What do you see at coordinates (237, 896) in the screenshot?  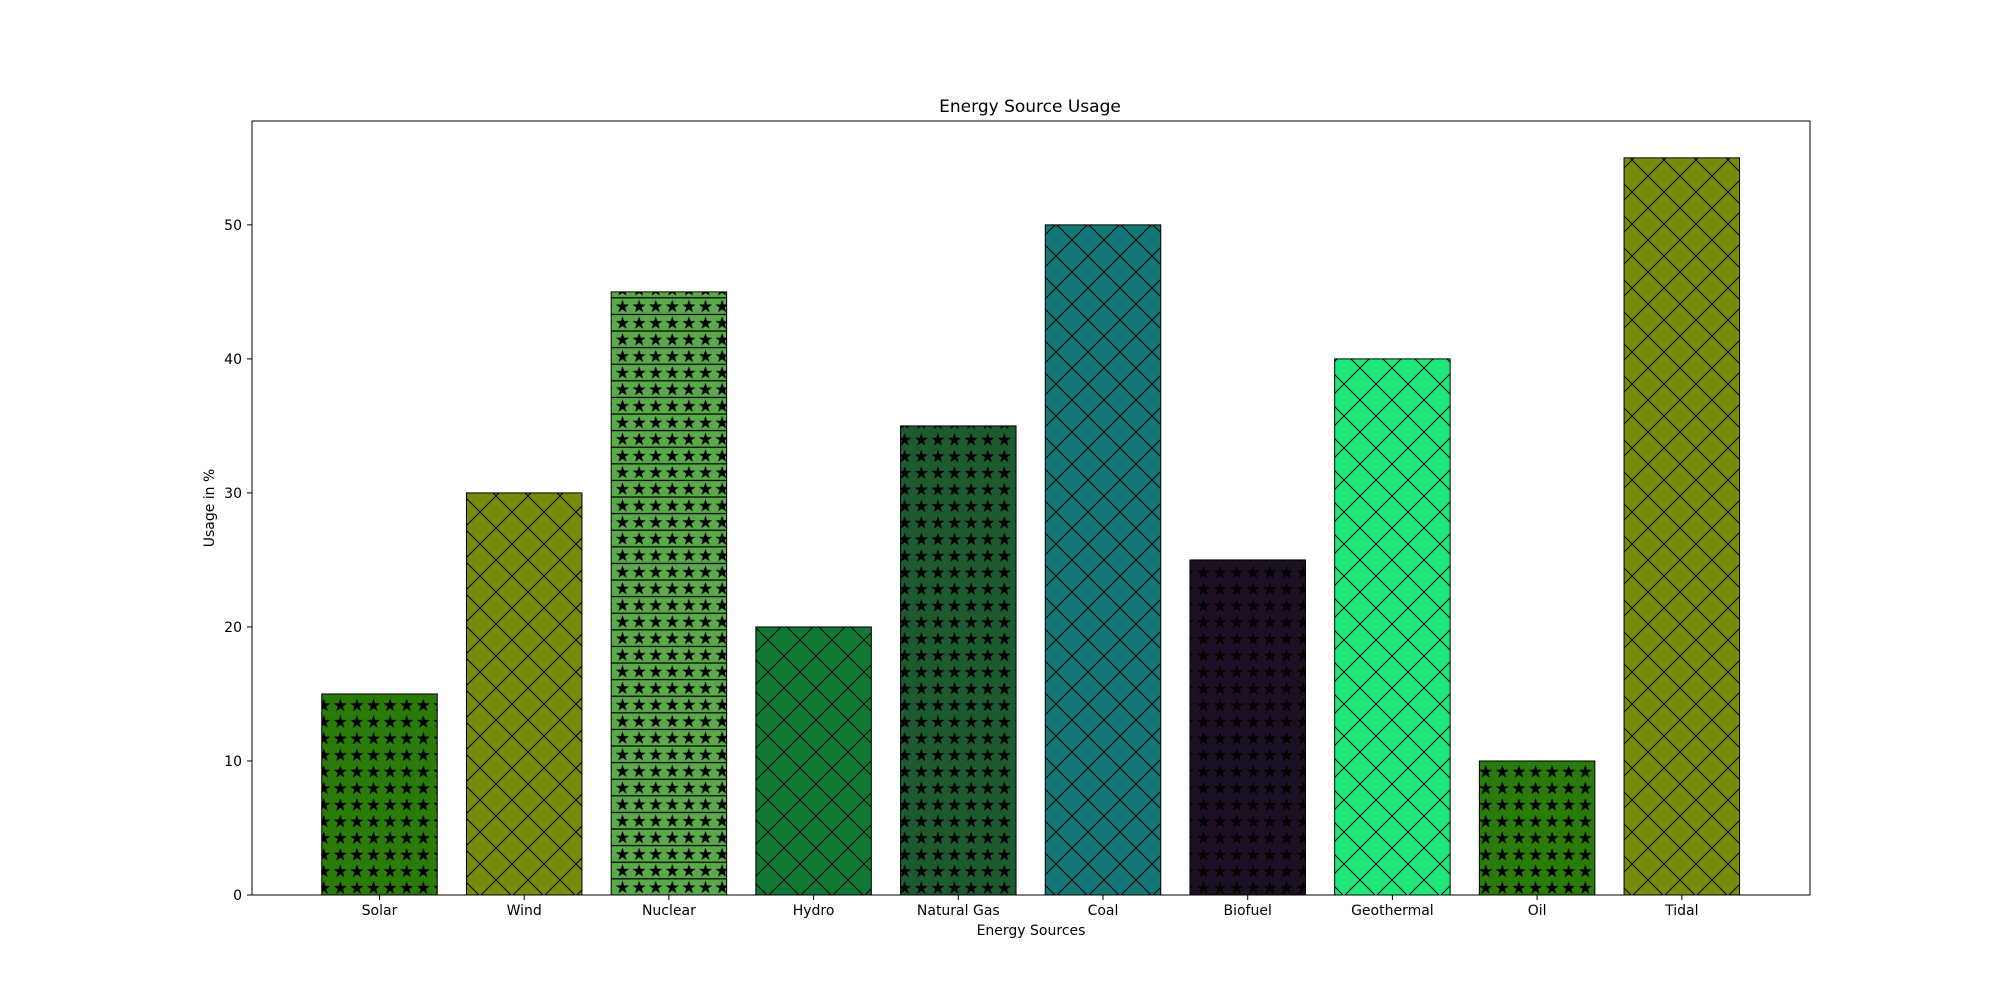 I see `y-tick-label-0: 0` at bounding box center [237, 896].